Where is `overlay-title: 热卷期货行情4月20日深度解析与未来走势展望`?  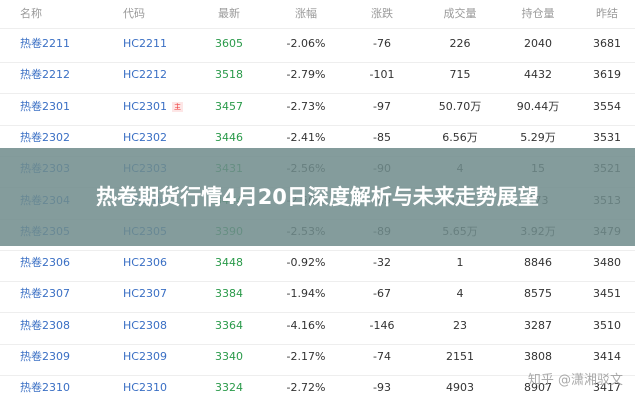
overlay-title: 热卷期货行情4月20日深度解析与未来走势展望 is located at coordinates (317, 197).